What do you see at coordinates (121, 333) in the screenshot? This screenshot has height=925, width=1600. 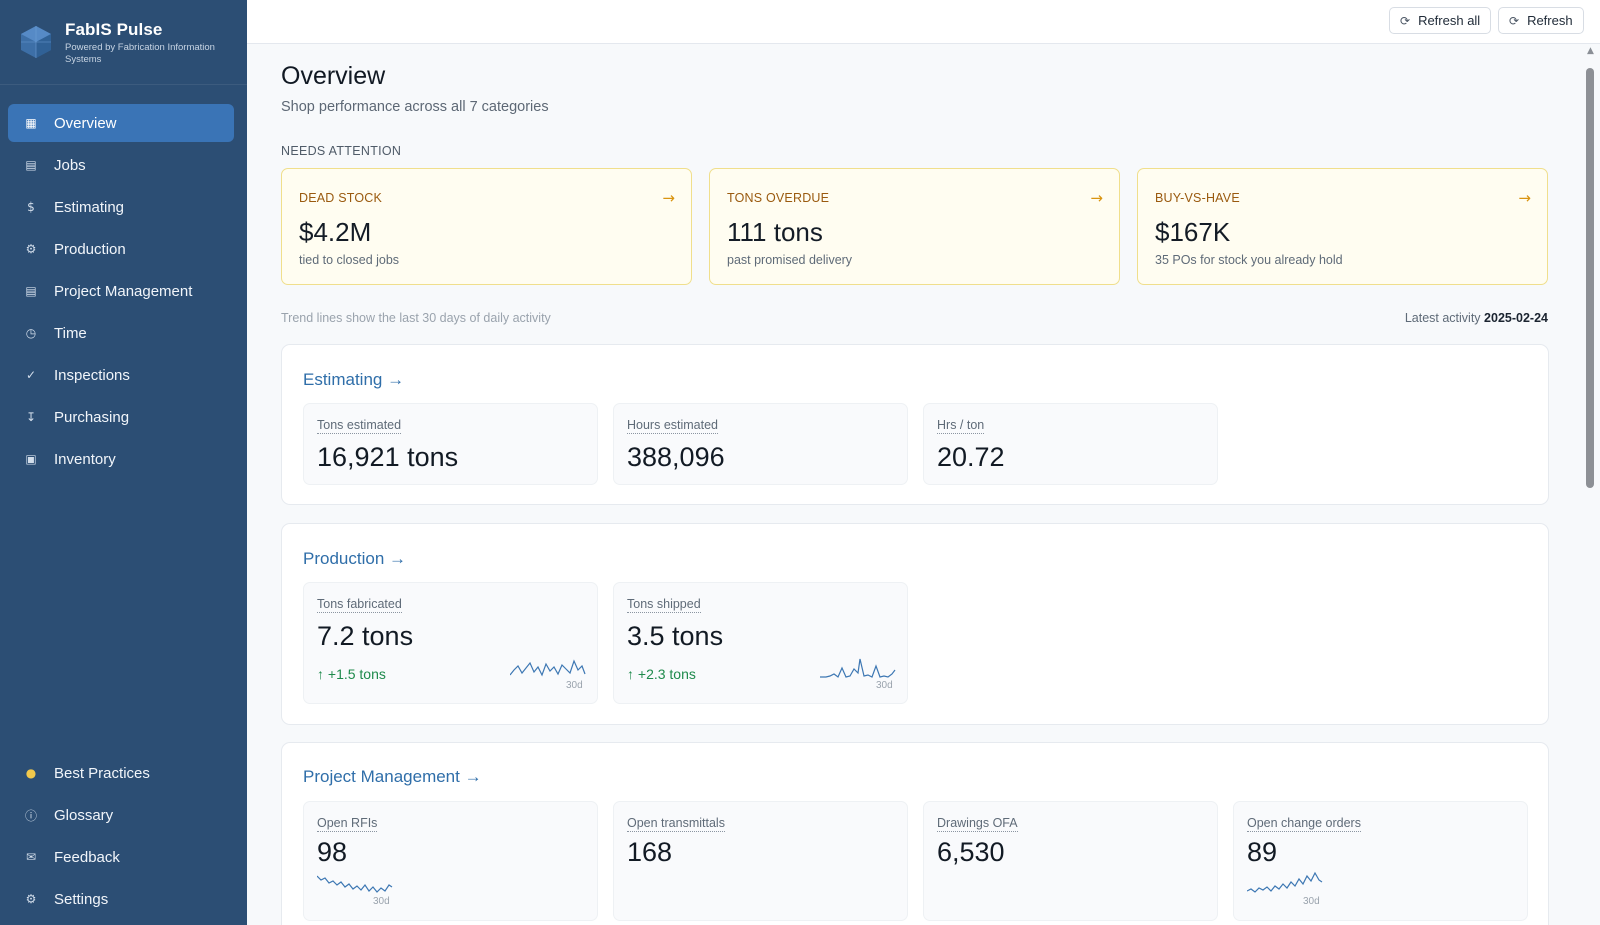 I see `nav-item-time: ◷ Time` at bounding box center [121, 333].